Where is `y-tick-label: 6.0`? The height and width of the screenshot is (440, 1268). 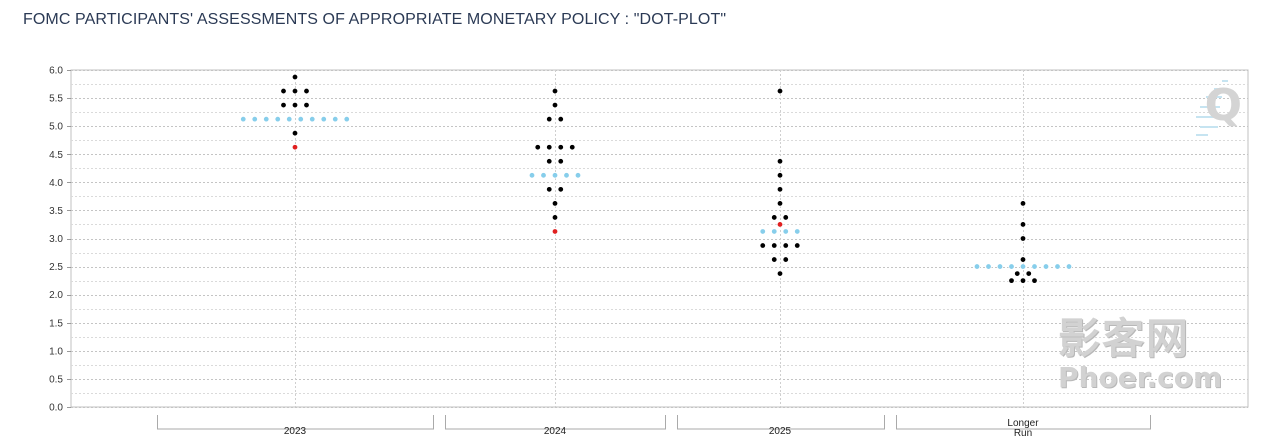
y-tick-label: 6.0 is located at coordinates (56, 71).